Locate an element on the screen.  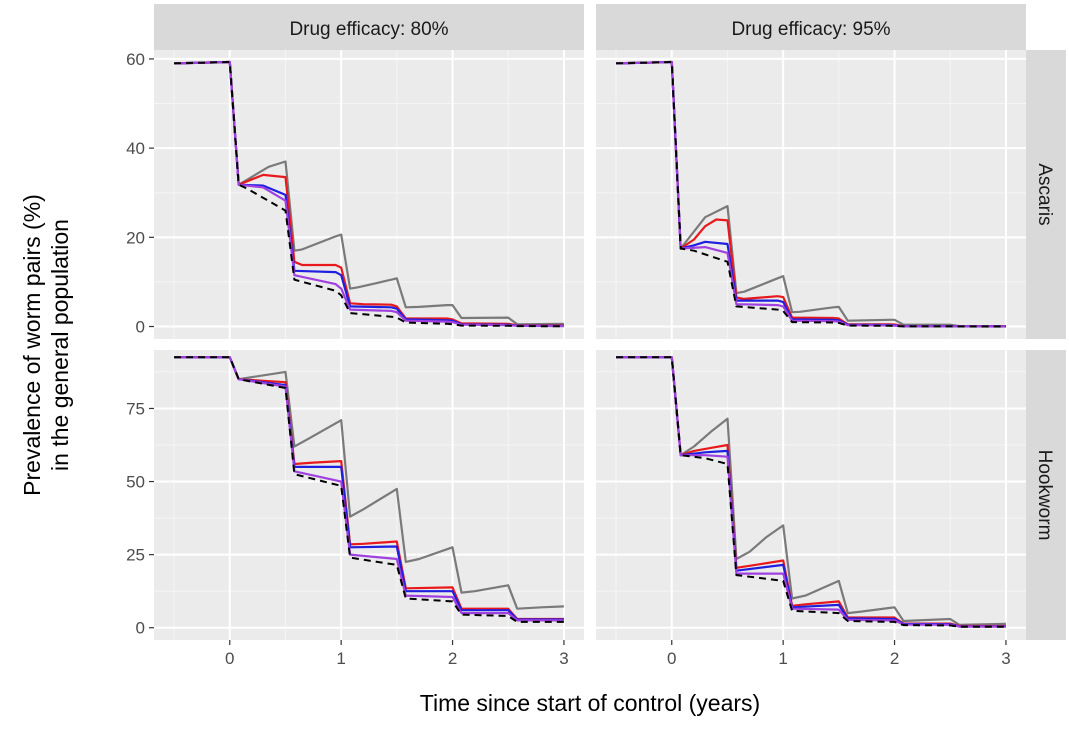
x-axis-title: Time since start of control (years) is located at coordinates (590, 703).